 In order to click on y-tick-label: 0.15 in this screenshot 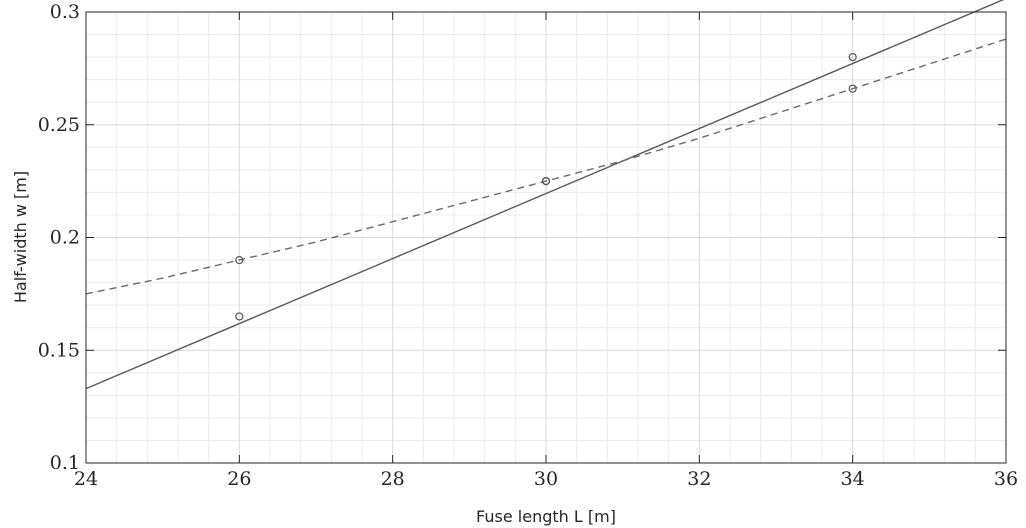, I will do `click(59, 350)`.